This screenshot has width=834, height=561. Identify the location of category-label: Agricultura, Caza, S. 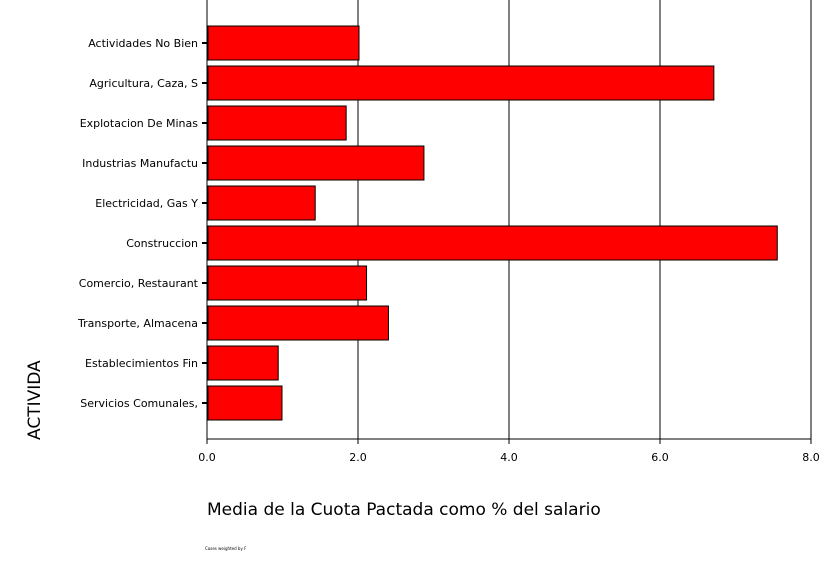
(143, 83).